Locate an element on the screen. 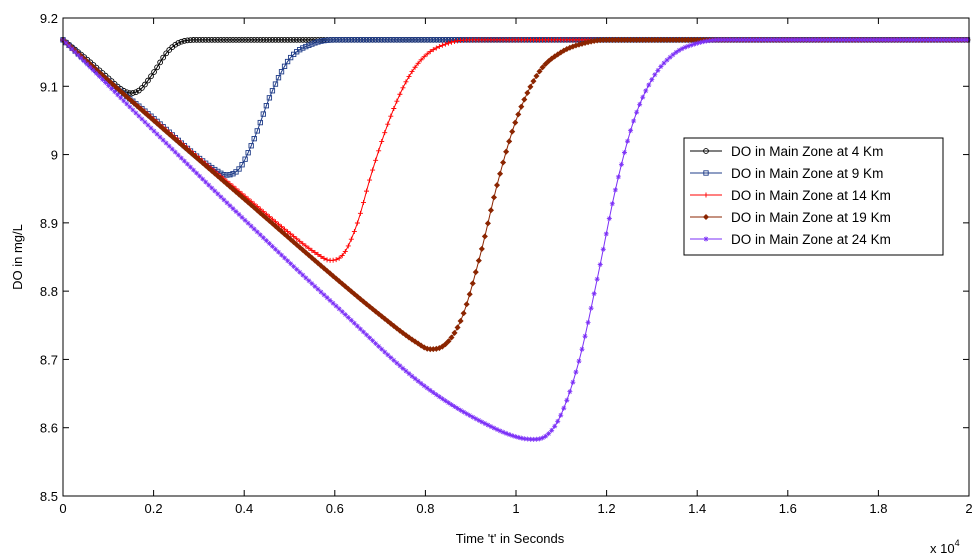 Image resolution: width=972 pixels, height=559 pixels. legend-entry-2: DO in Main Zone at 9 Km is located at coordinates (786, 173).